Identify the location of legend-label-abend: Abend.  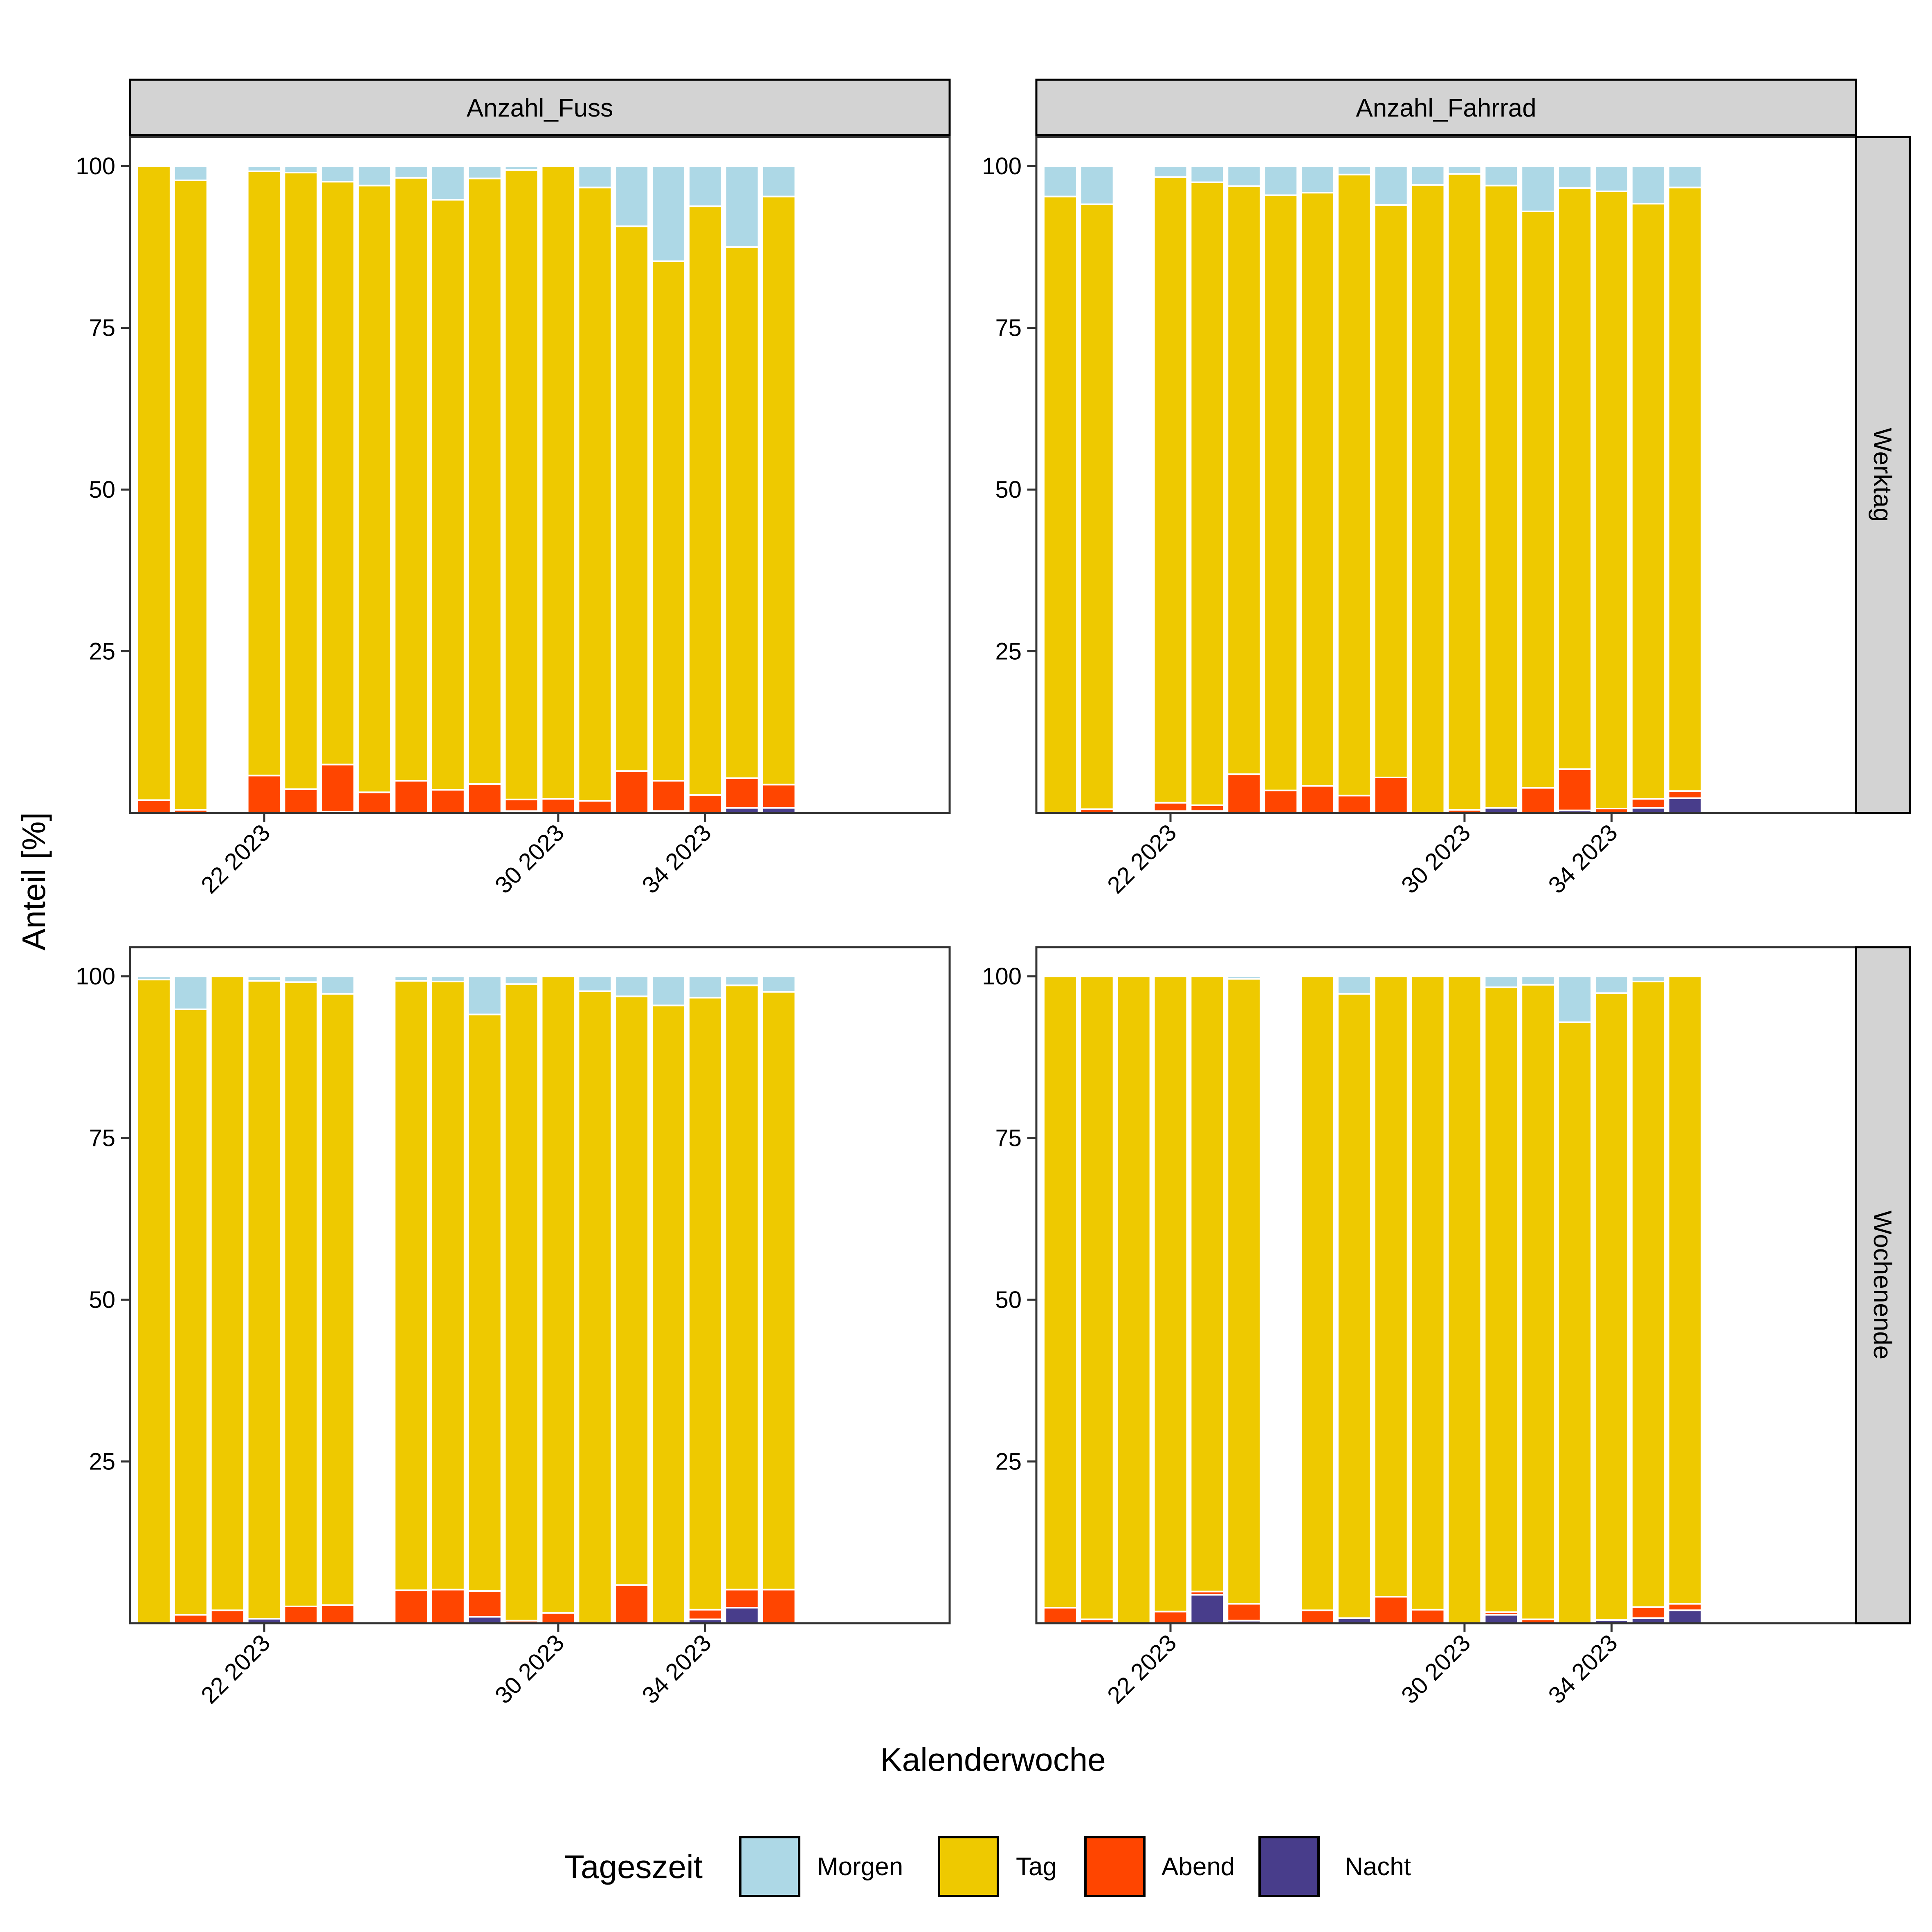
(1198, 1867).